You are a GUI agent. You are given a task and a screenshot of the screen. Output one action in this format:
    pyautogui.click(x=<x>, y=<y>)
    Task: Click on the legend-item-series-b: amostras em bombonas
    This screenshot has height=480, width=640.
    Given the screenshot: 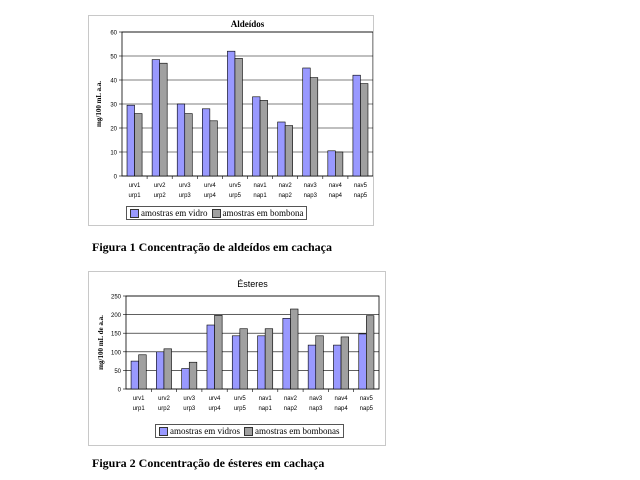 What is the action you would take?
    pyautogui.click(x=292, y=431)
    